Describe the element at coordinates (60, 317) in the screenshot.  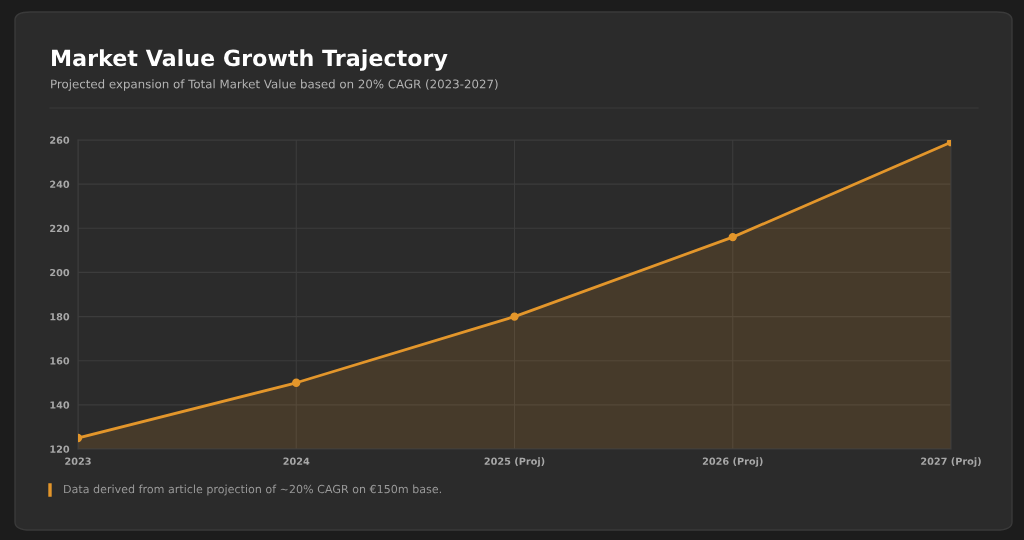
I see `y-tick-label: 180` at that location.